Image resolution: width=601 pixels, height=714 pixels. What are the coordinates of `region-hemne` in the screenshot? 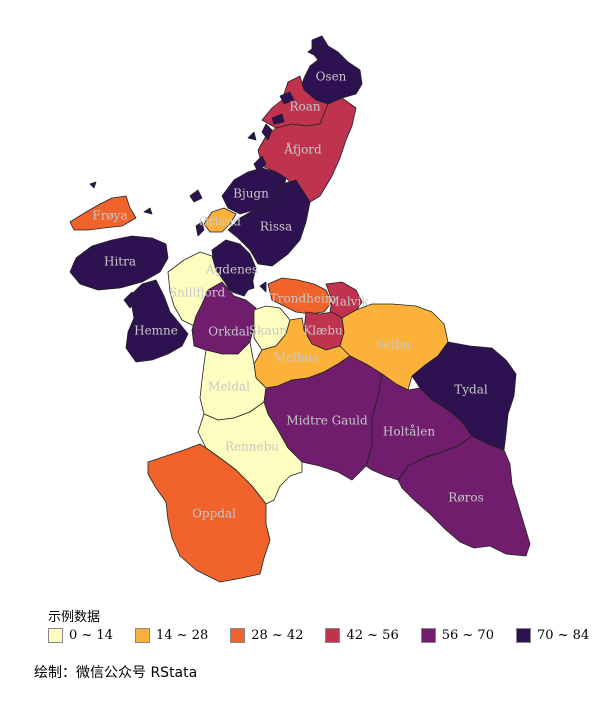 It's located at (157, 321).